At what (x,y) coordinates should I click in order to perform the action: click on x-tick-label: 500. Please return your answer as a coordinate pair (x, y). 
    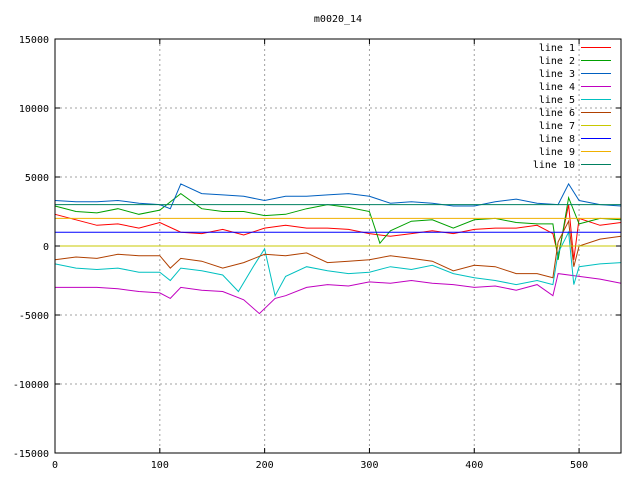
    Looking at the image, I should click on (579, 465).